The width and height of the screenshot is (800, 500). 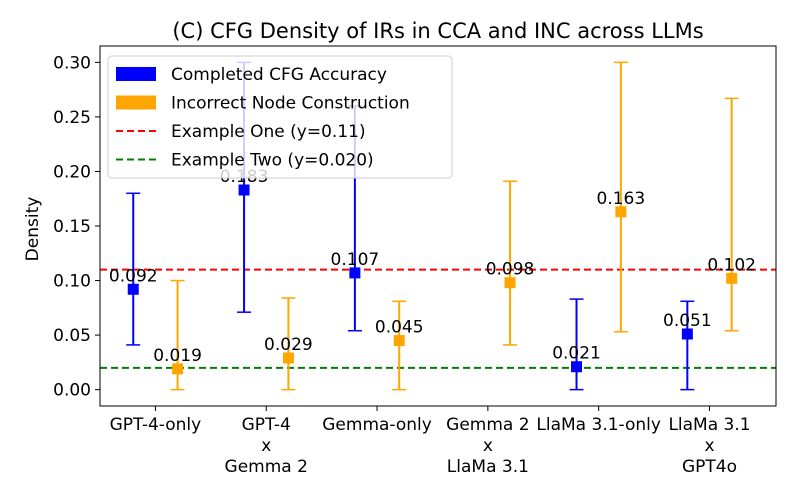 I want to click on data-label: 0.163, so click(x=621, y=199).